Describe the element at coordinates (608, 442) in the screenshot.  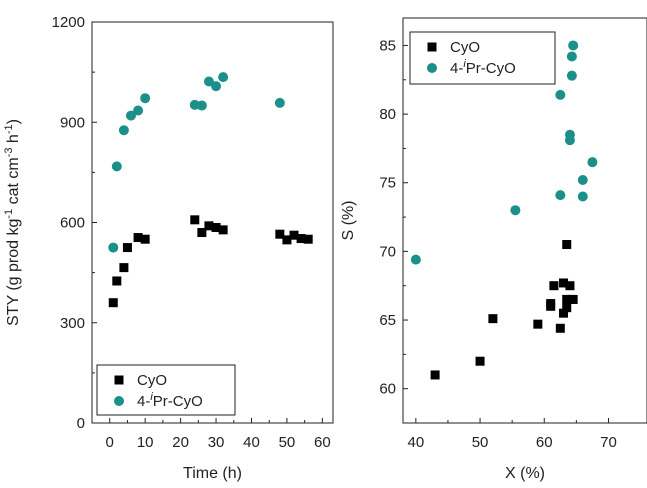
I see `x-tick-label: 70` at that location.